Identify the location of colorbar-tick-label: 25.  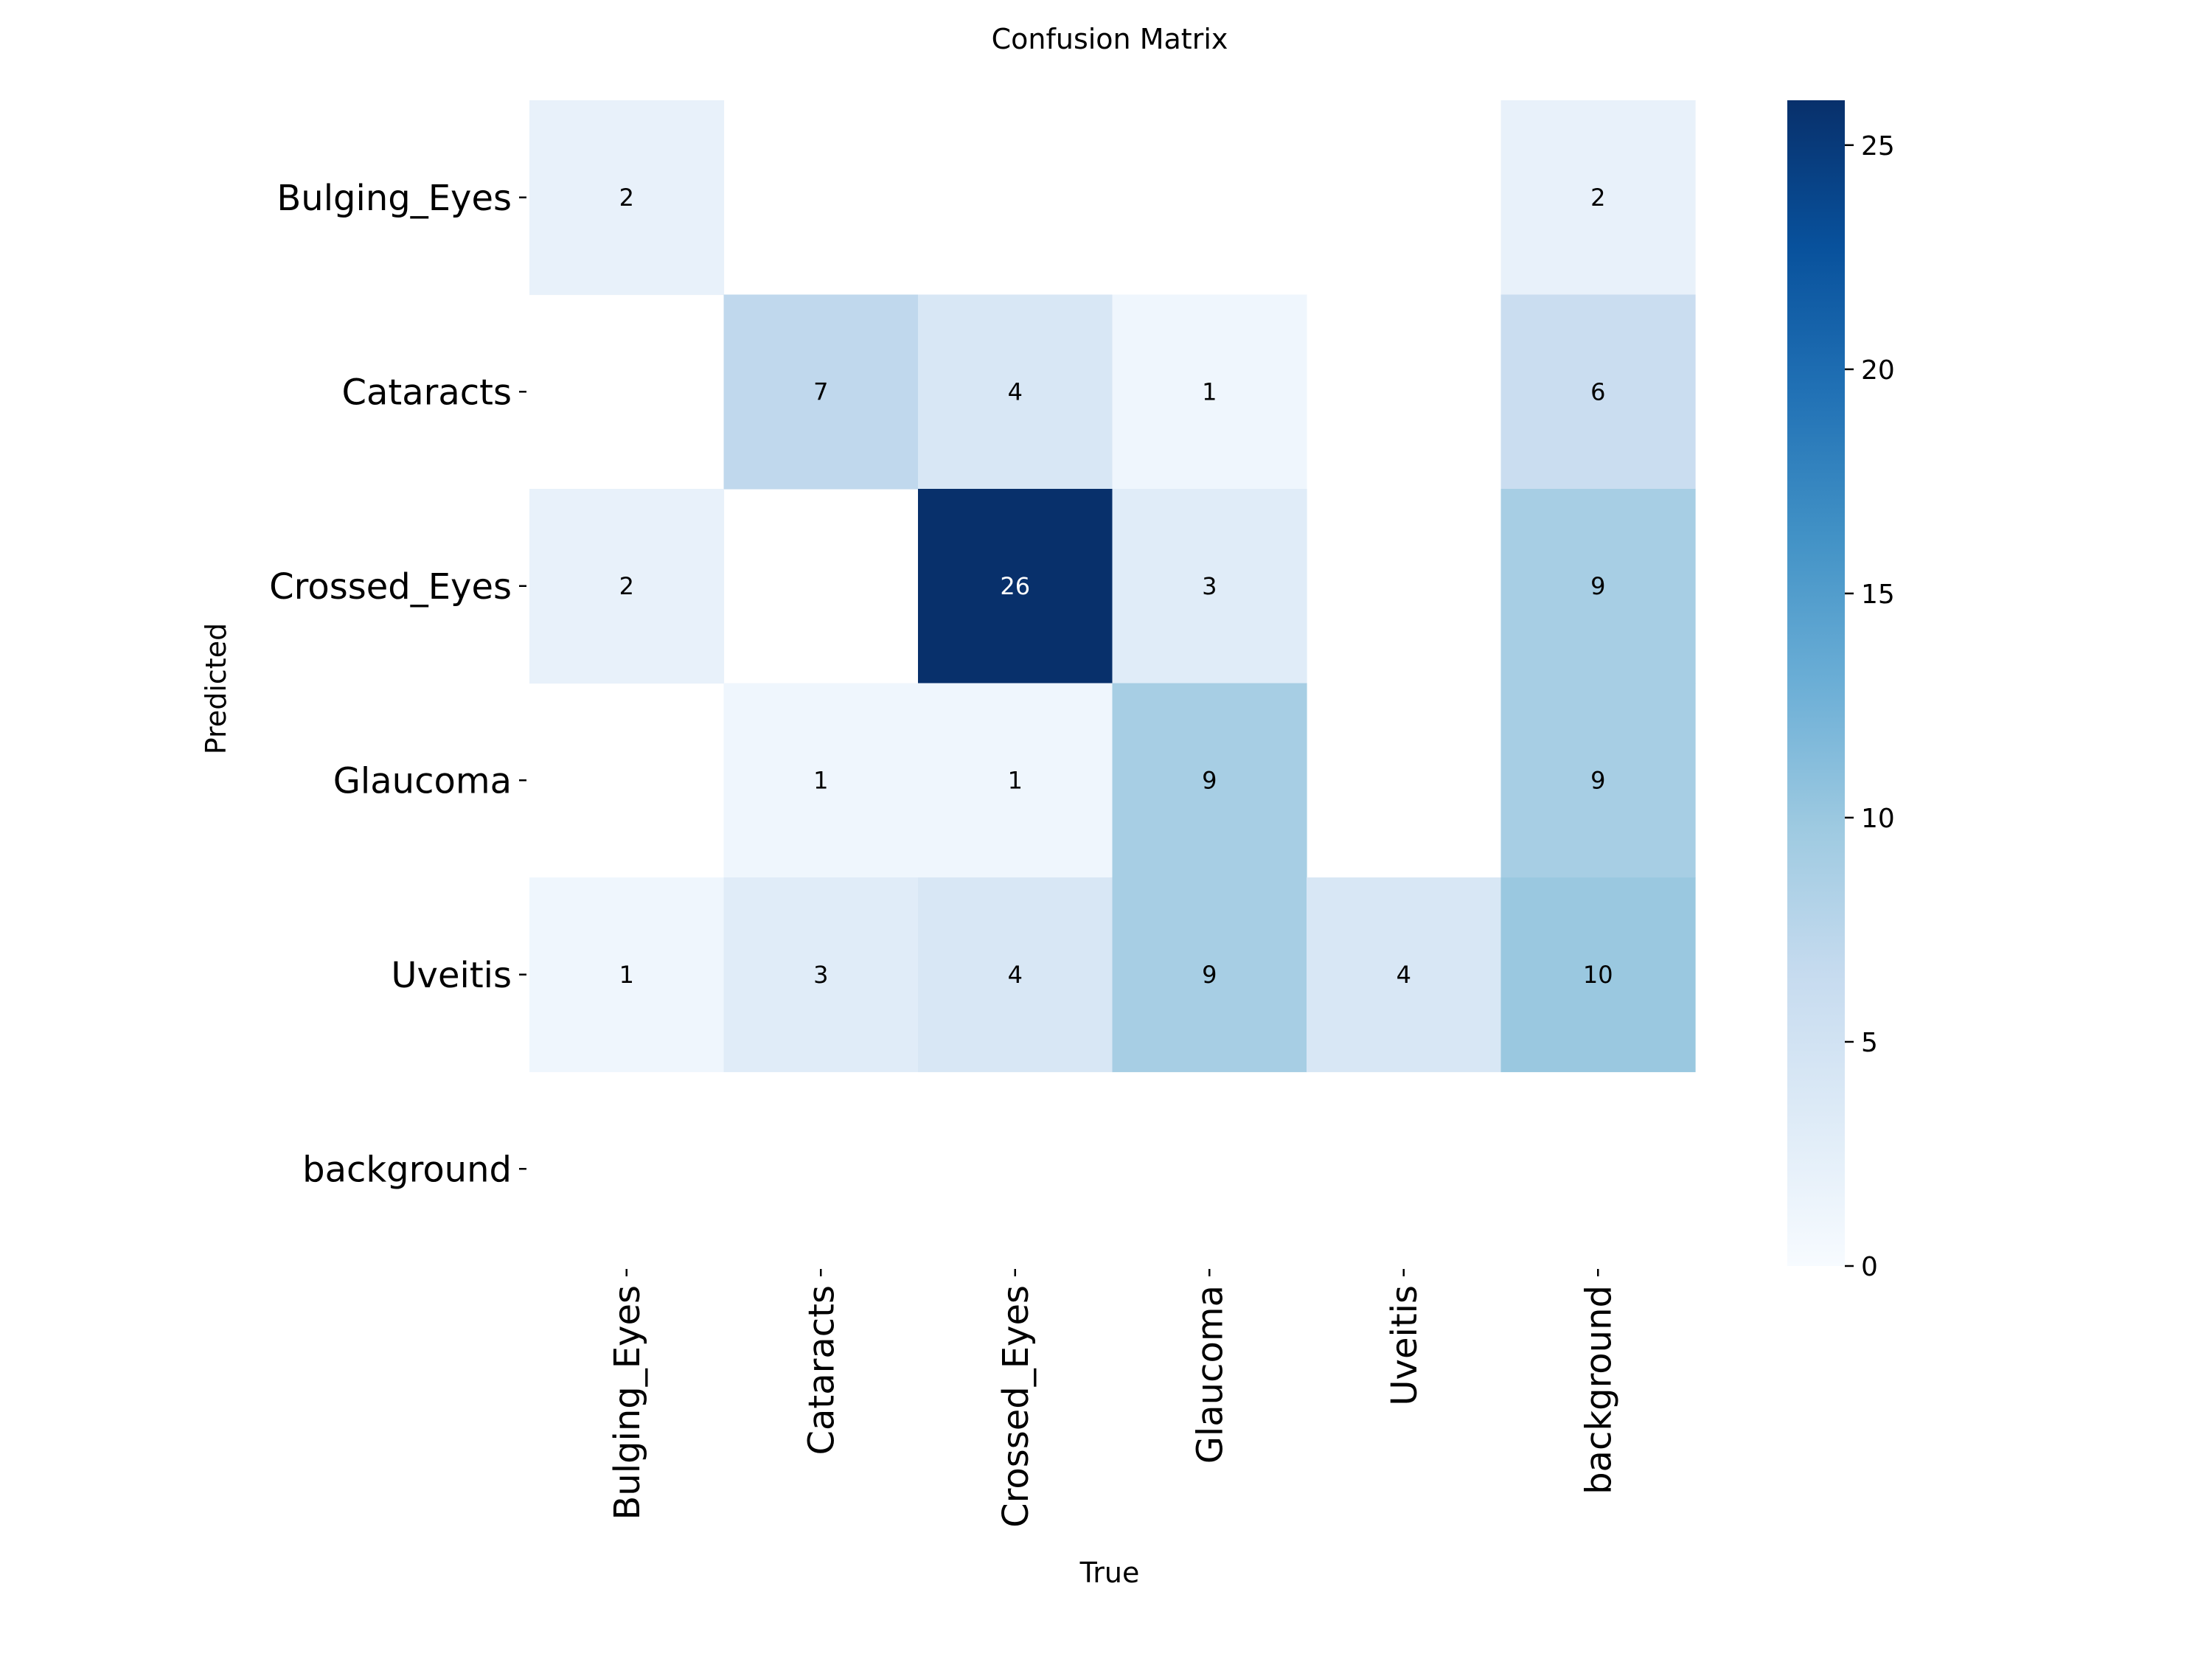
(1878, 146).